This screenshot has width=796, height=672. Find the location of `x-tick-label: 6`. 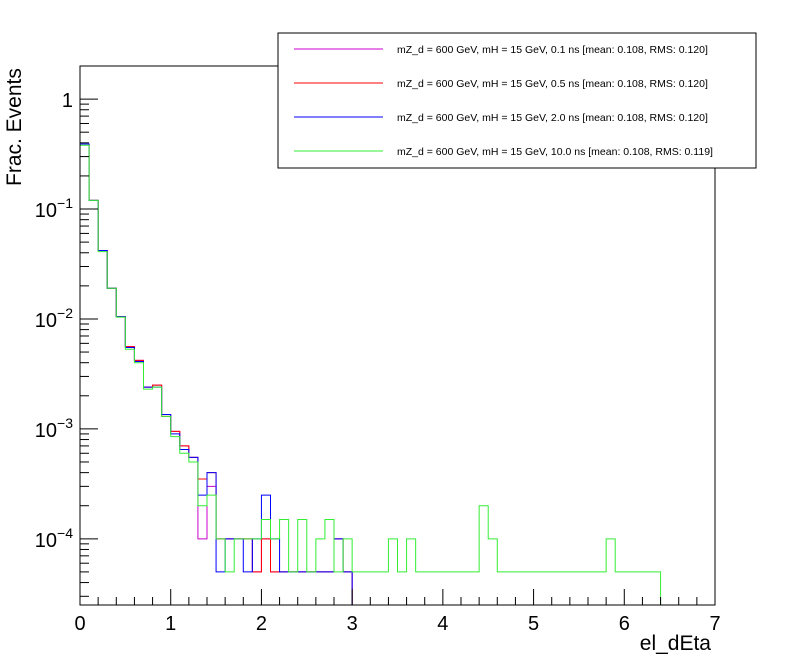

x-tick-label: 6 is located at coordinates (624, 624).